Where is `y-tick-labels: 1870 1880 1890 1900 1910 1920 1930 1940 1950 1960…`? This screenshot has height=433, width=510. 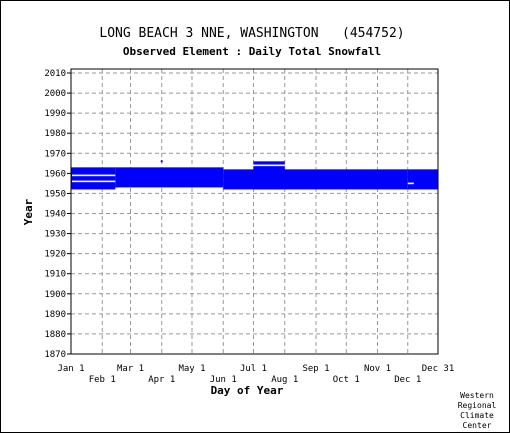
y-tick-labels: 1870 1880 1890 1900 1910 1920 1930 1940 1950 1960… is located at coordinates (57, 214).